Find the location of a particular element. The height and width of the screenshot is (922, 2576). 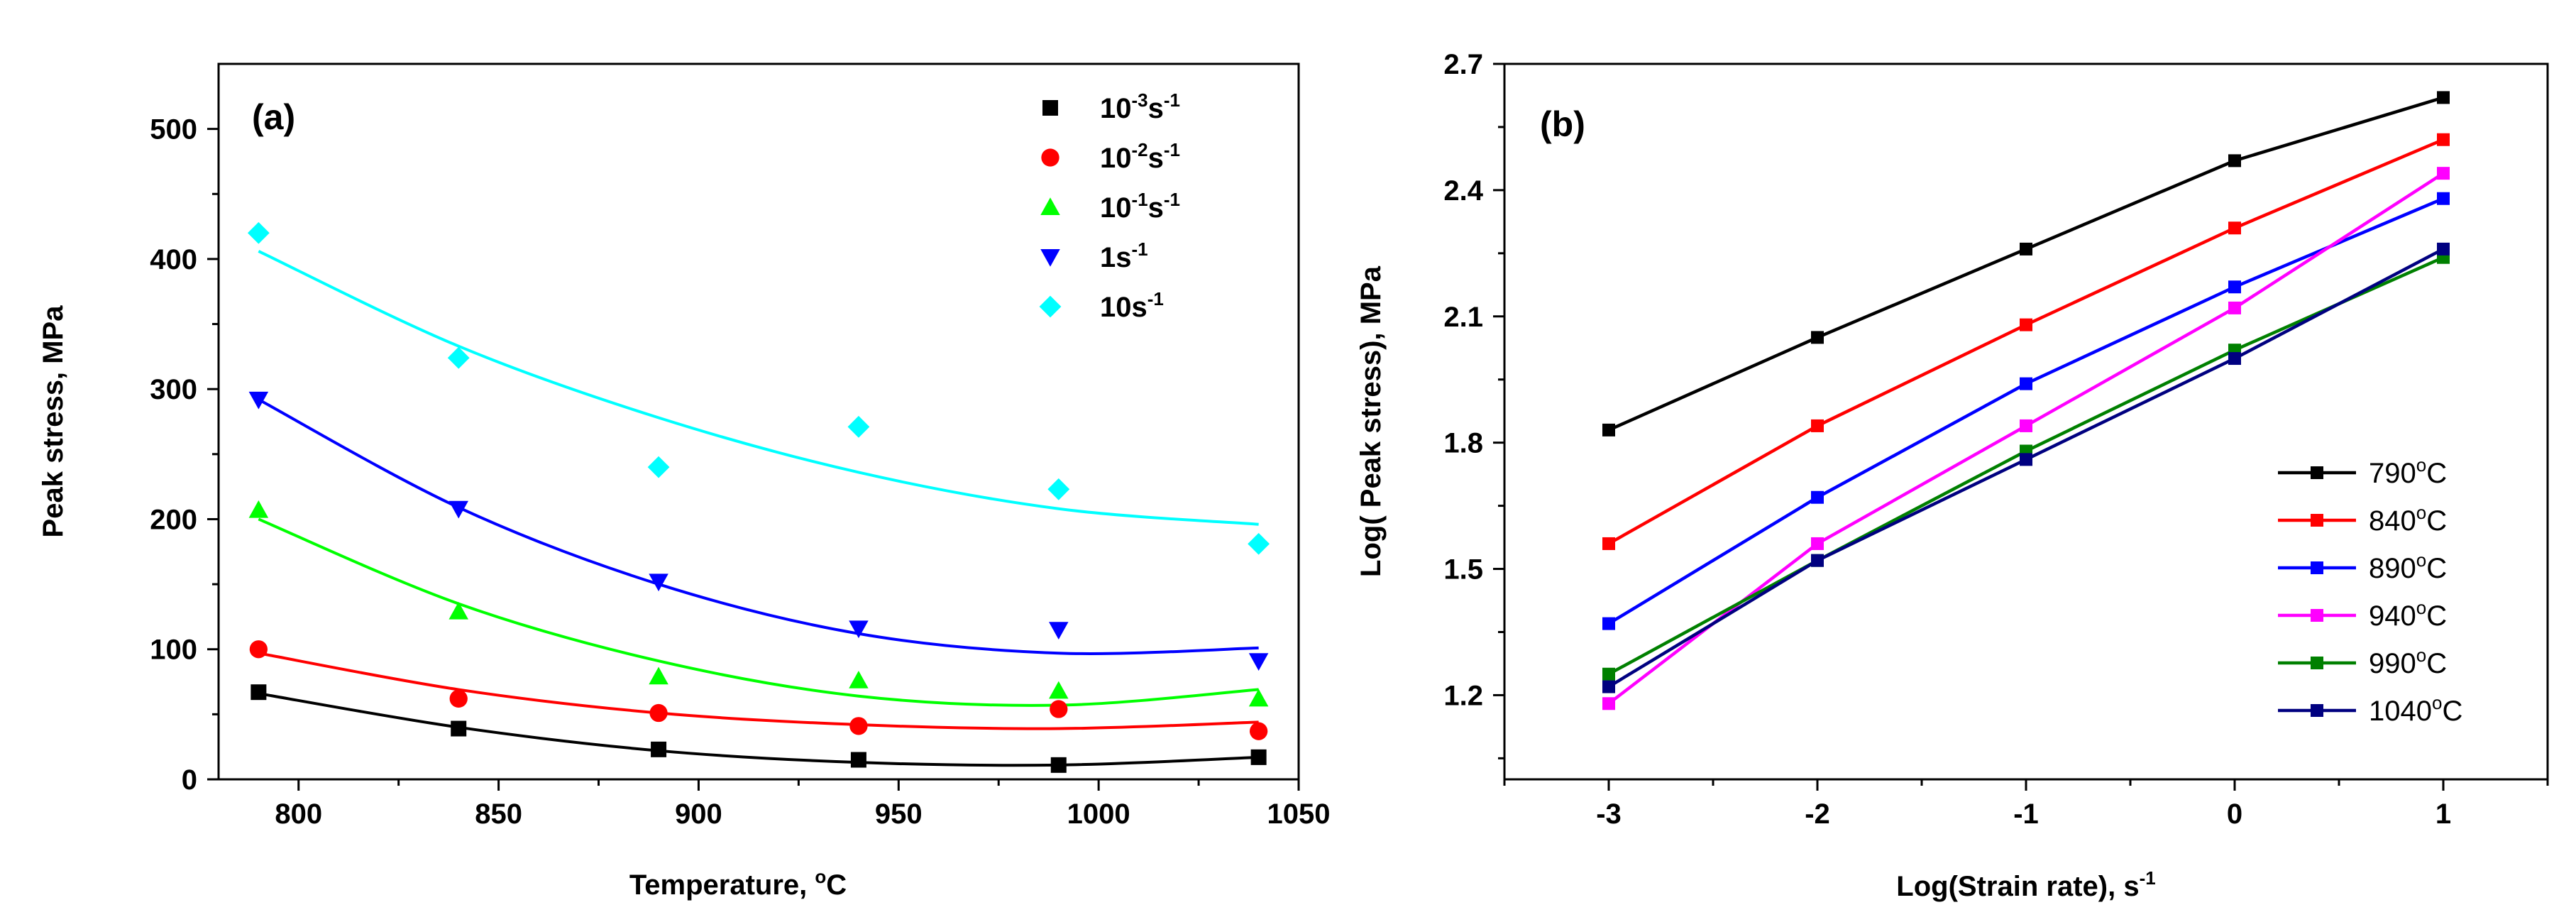

panel-b-x-tick-label: -1 is located at coordinates (2026, 814).